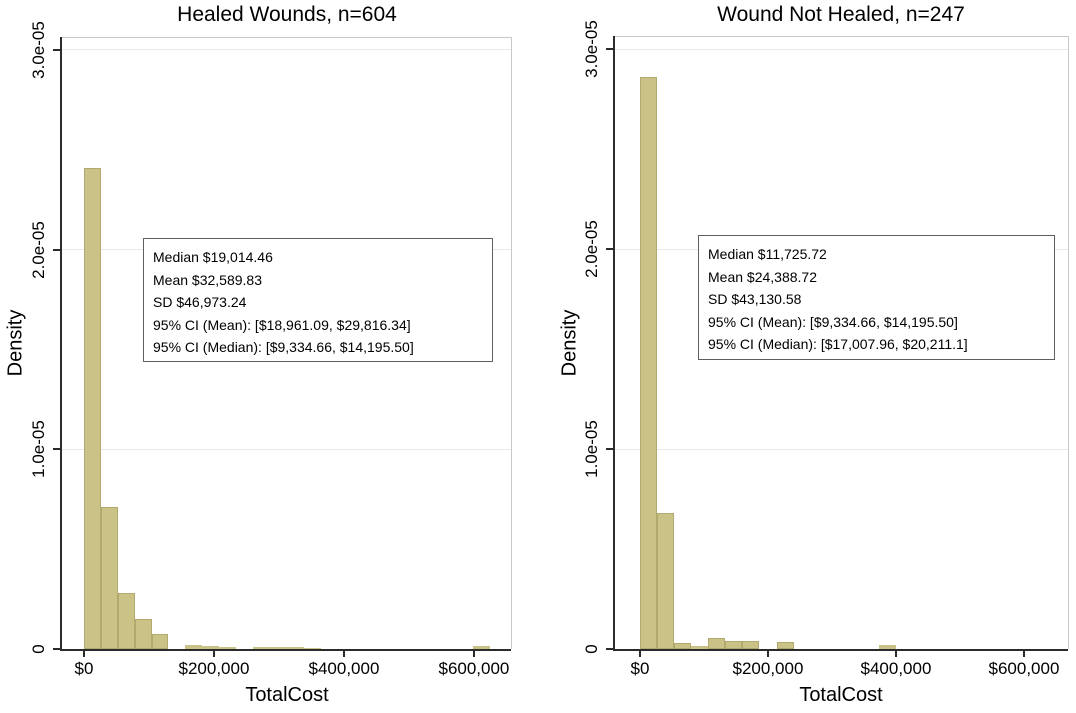 The width and height of the screenshot is (1076, 713). What do you see at coordinates (287, 14) in the screenshot?
I see `chart-title: Healed Wounds, n=604` at bounding box center [287, 14].